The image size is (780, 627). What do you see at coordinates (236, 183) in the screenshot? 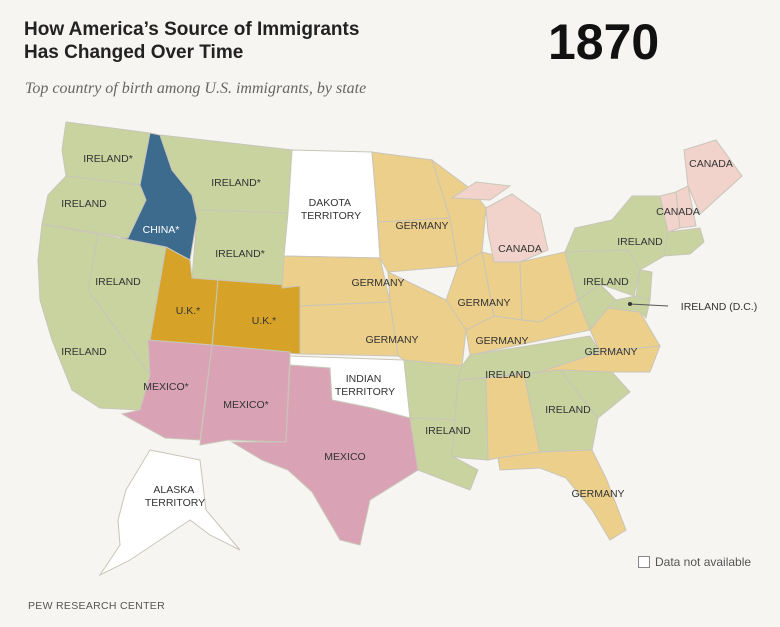
I see `label-montana: IRELAND*` at bounding box center [236, 183].